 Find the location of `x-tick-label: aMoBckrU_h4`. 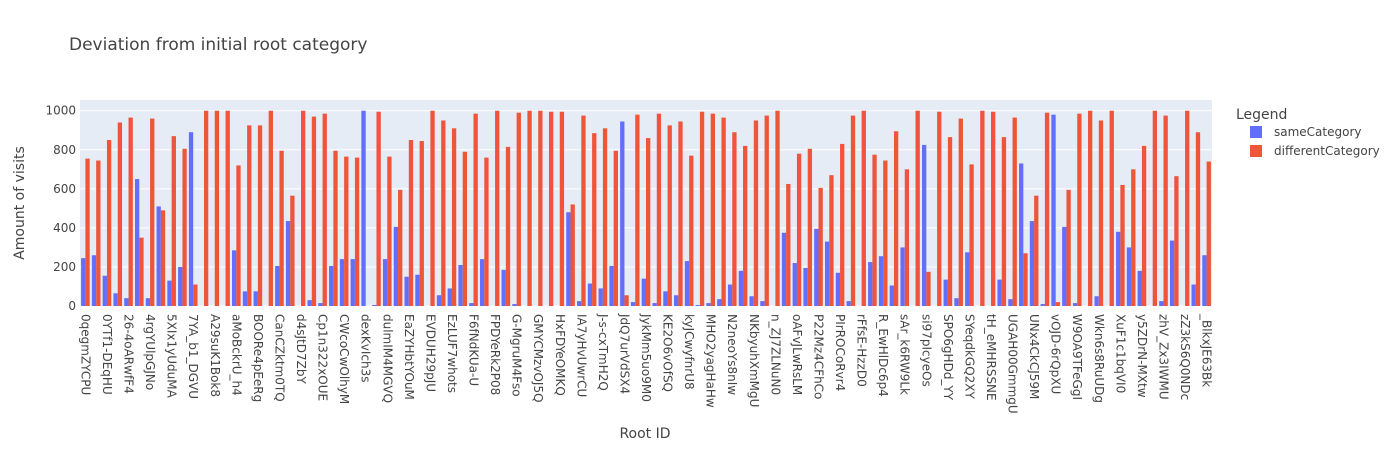

x-tick-label: aMoBckrU_h4 is located at coordinates (236, 355).